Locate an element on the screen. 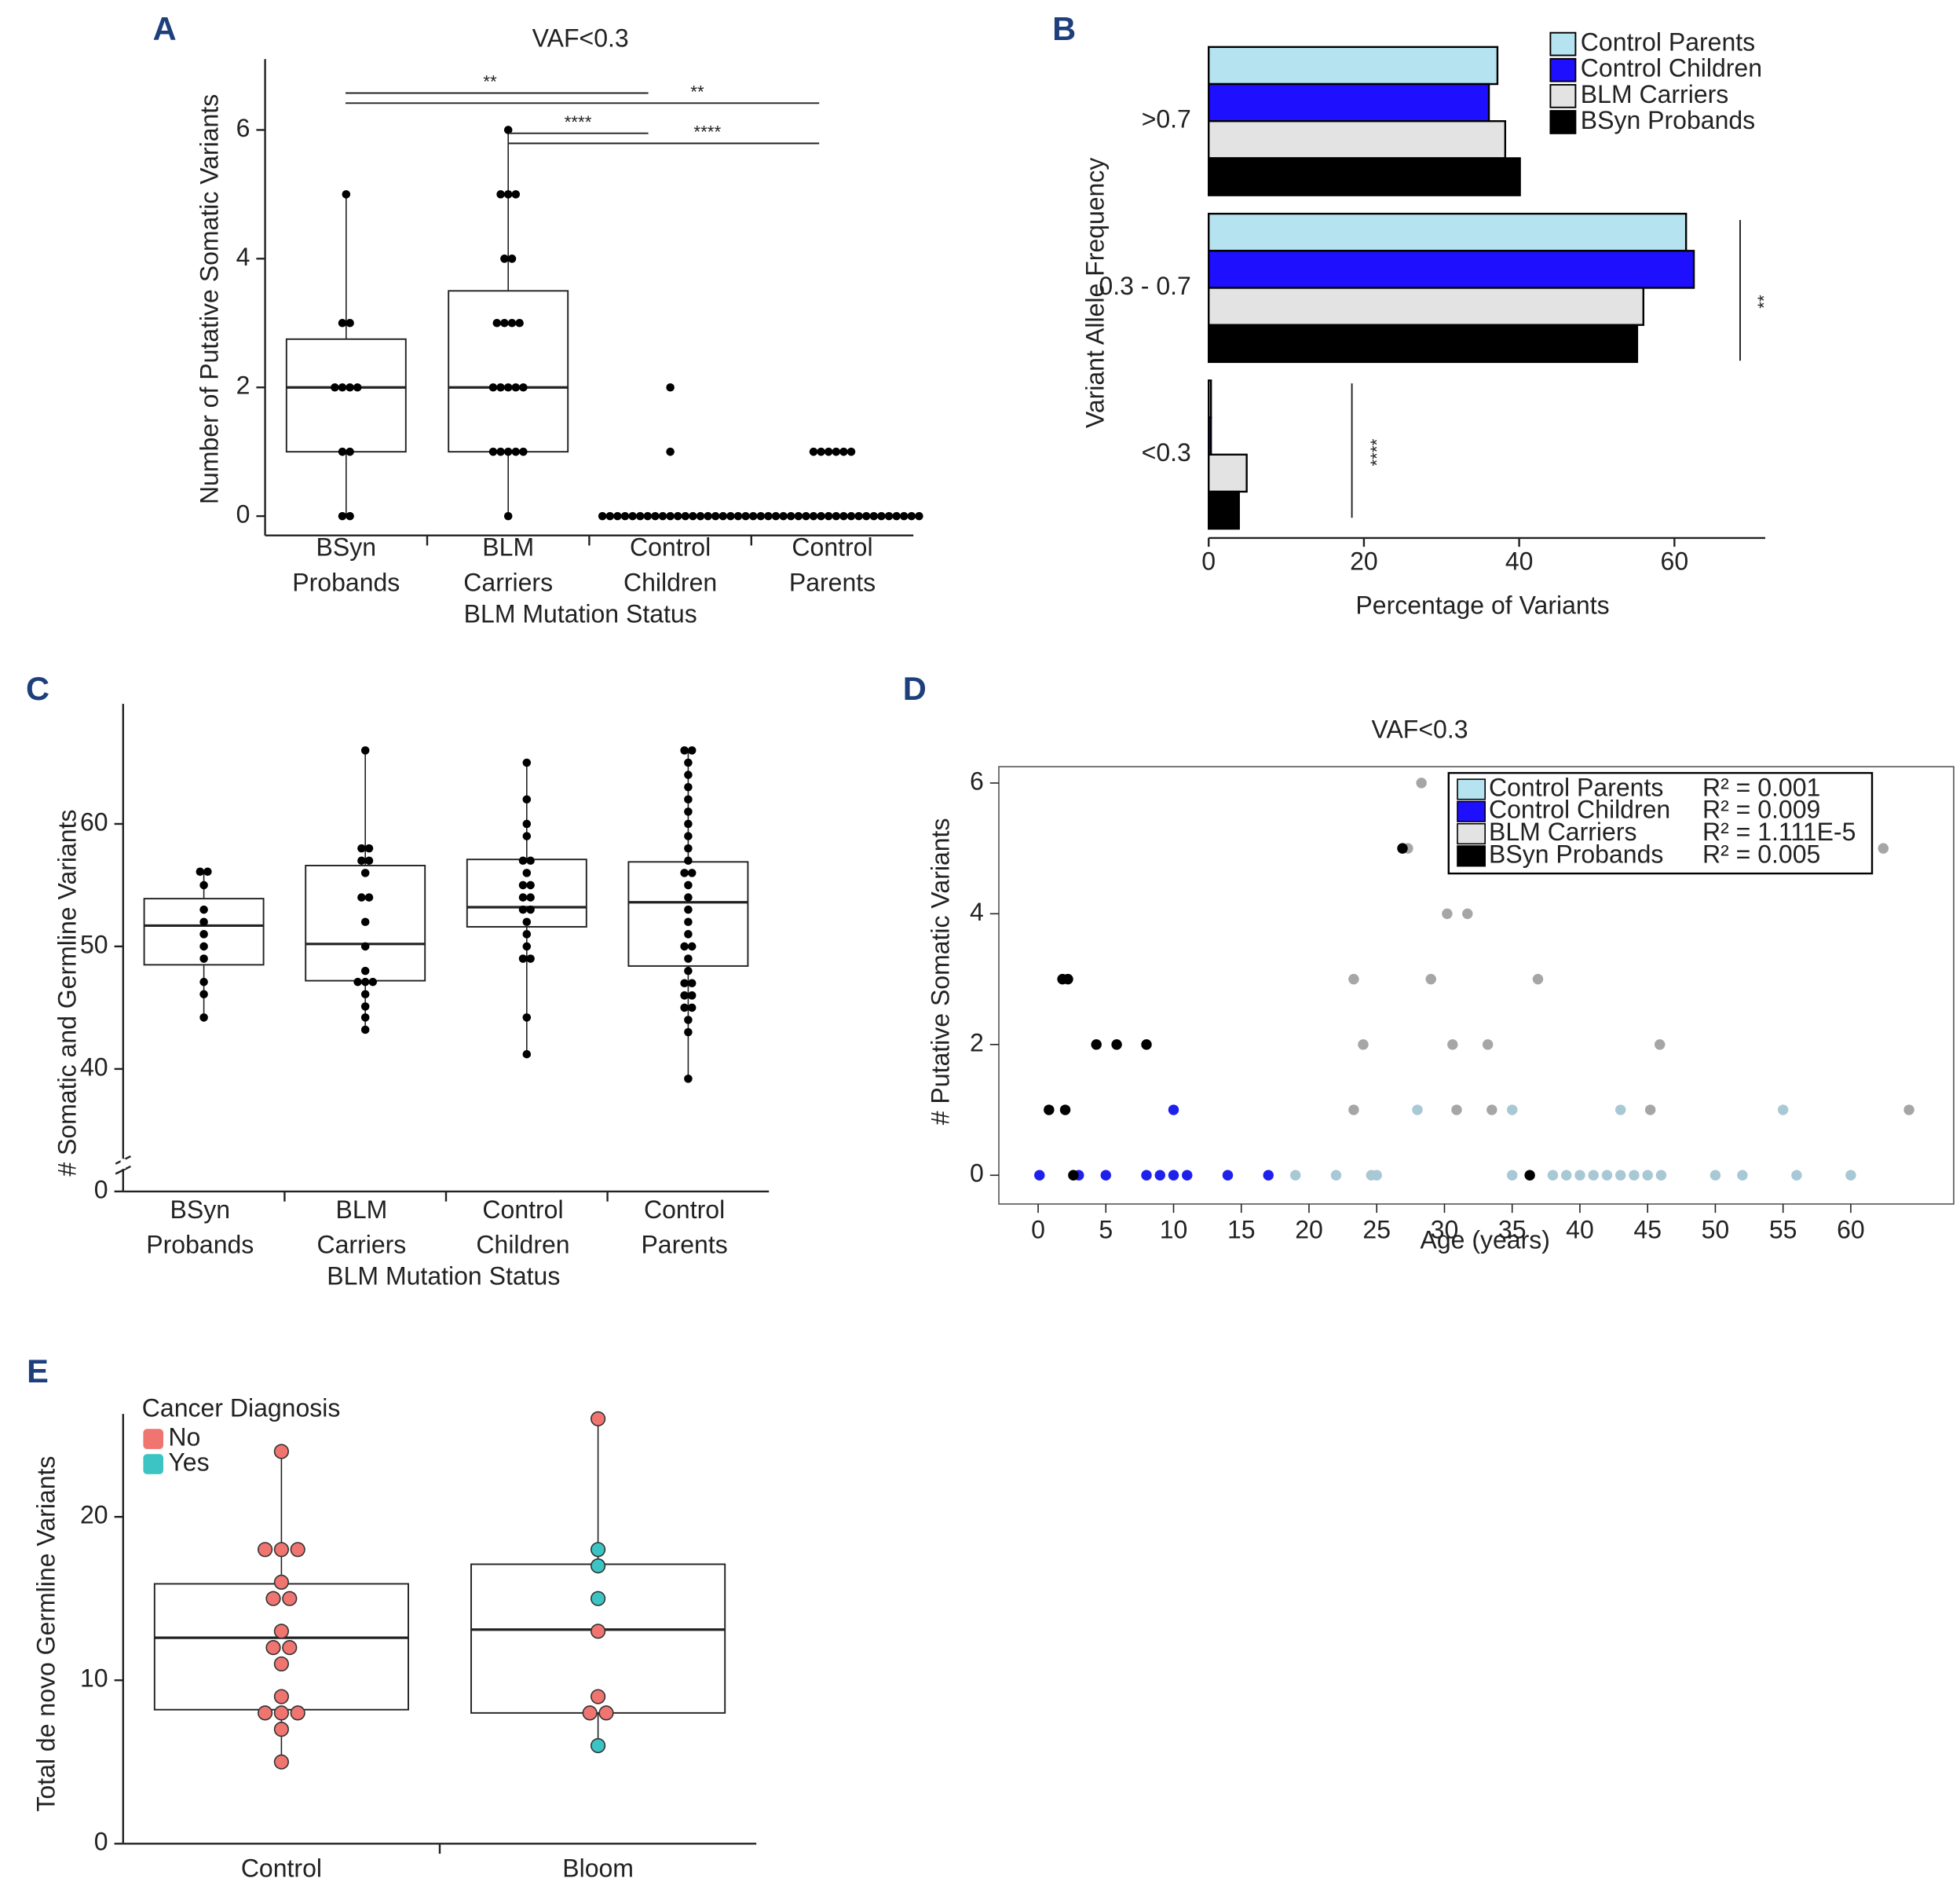  x-tick-label: 20 is located at coordinates (1364, 561).